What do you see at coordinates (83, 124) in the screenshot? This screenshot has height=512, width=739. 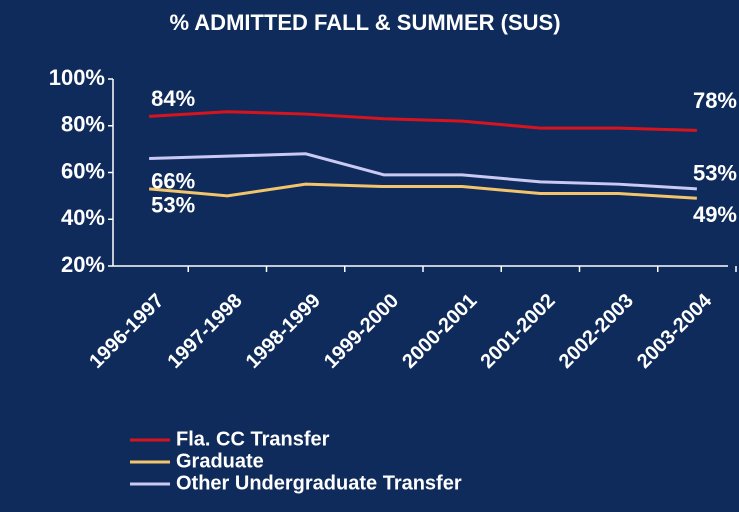 I see `y-tick-label: 80%` at bounding box center [83, 124].